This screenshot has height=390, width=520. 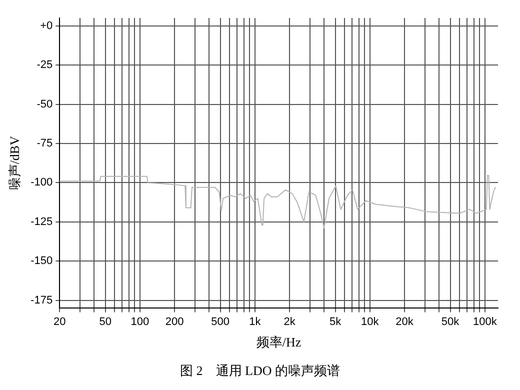 What do you see at coordinates (405, 322) in the screenshot?
I see `x-tick-label: 20k` at bounding box center [405, 322].